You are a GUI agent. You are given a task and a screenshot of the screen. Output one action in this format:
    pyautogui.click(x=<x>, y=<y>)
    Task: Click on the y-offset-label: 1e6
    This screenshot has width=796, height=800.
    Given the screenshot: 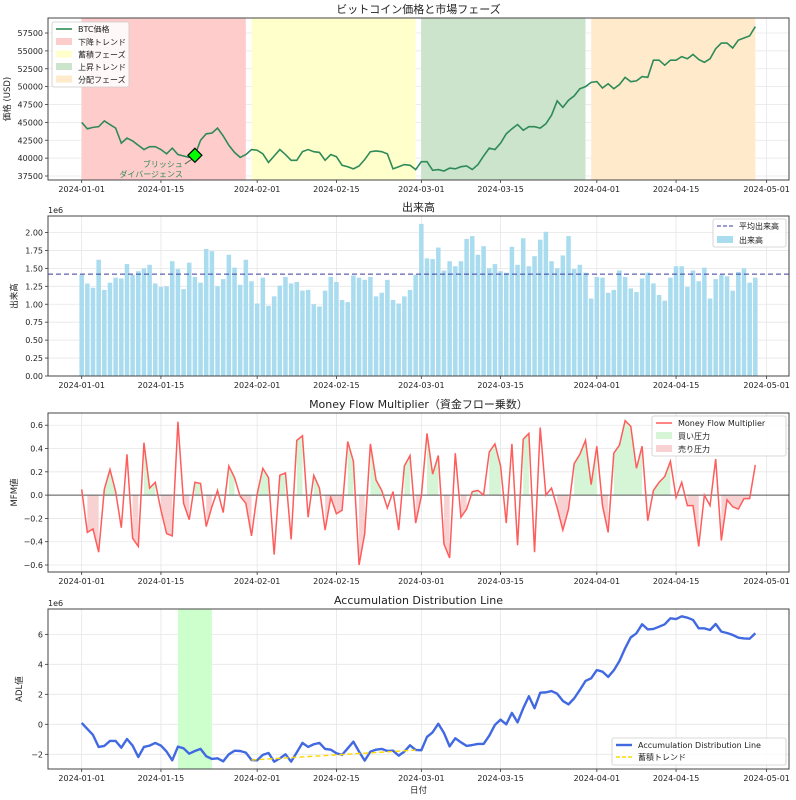 What is the action you would take?
    pyautogui.click(x=55, y=210)
    